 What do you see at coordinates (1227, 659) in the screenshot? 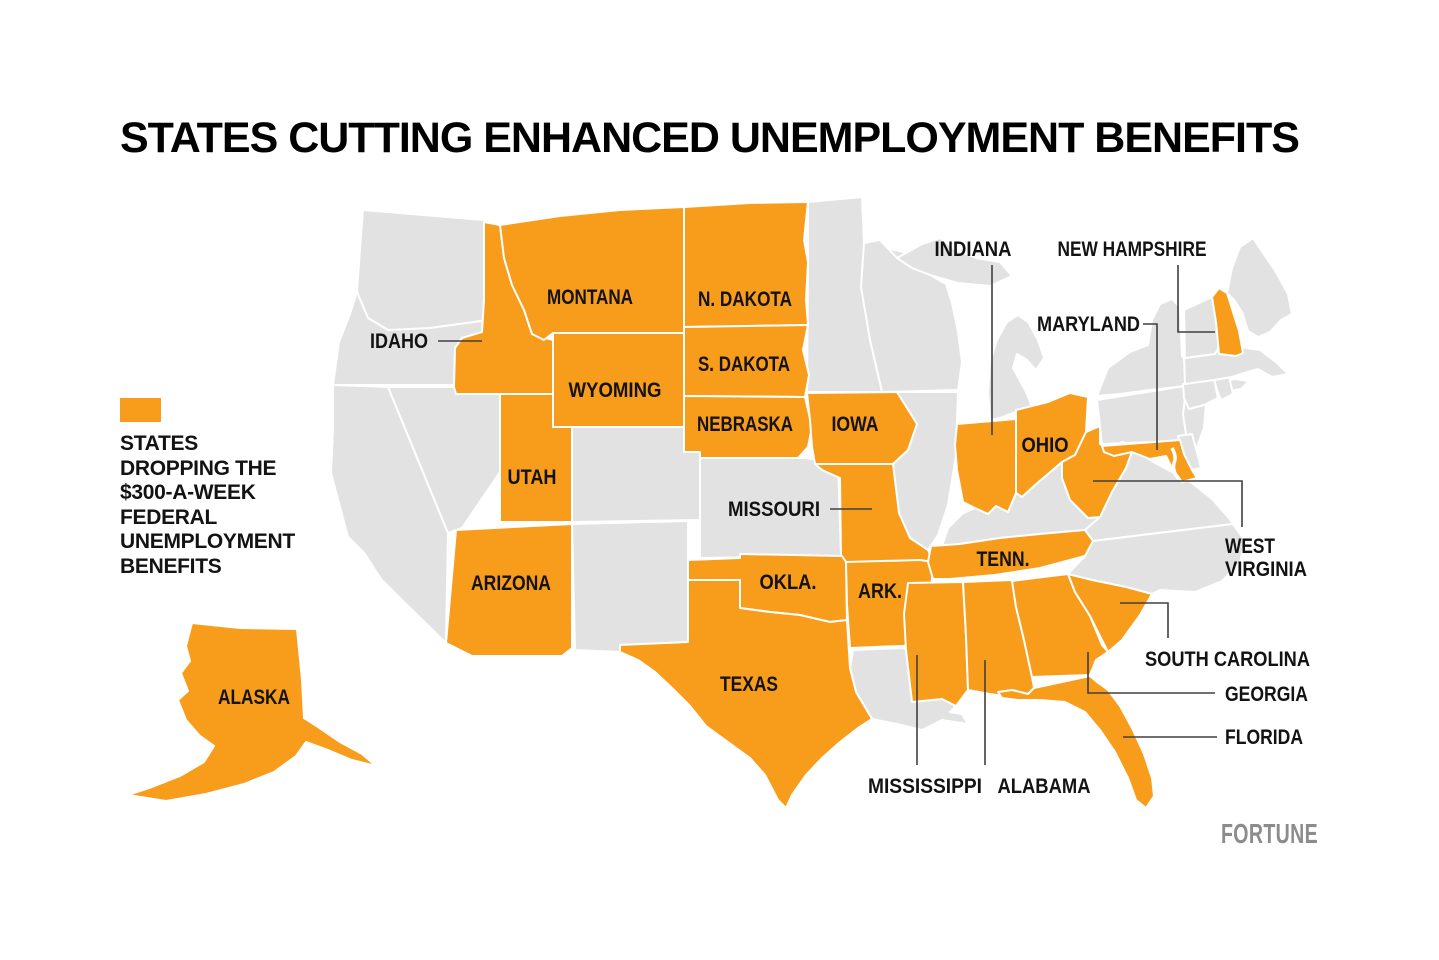
I see `south-carolina-callout-label: SOUTH CAROLINA` at bounding box center [1227, 659].